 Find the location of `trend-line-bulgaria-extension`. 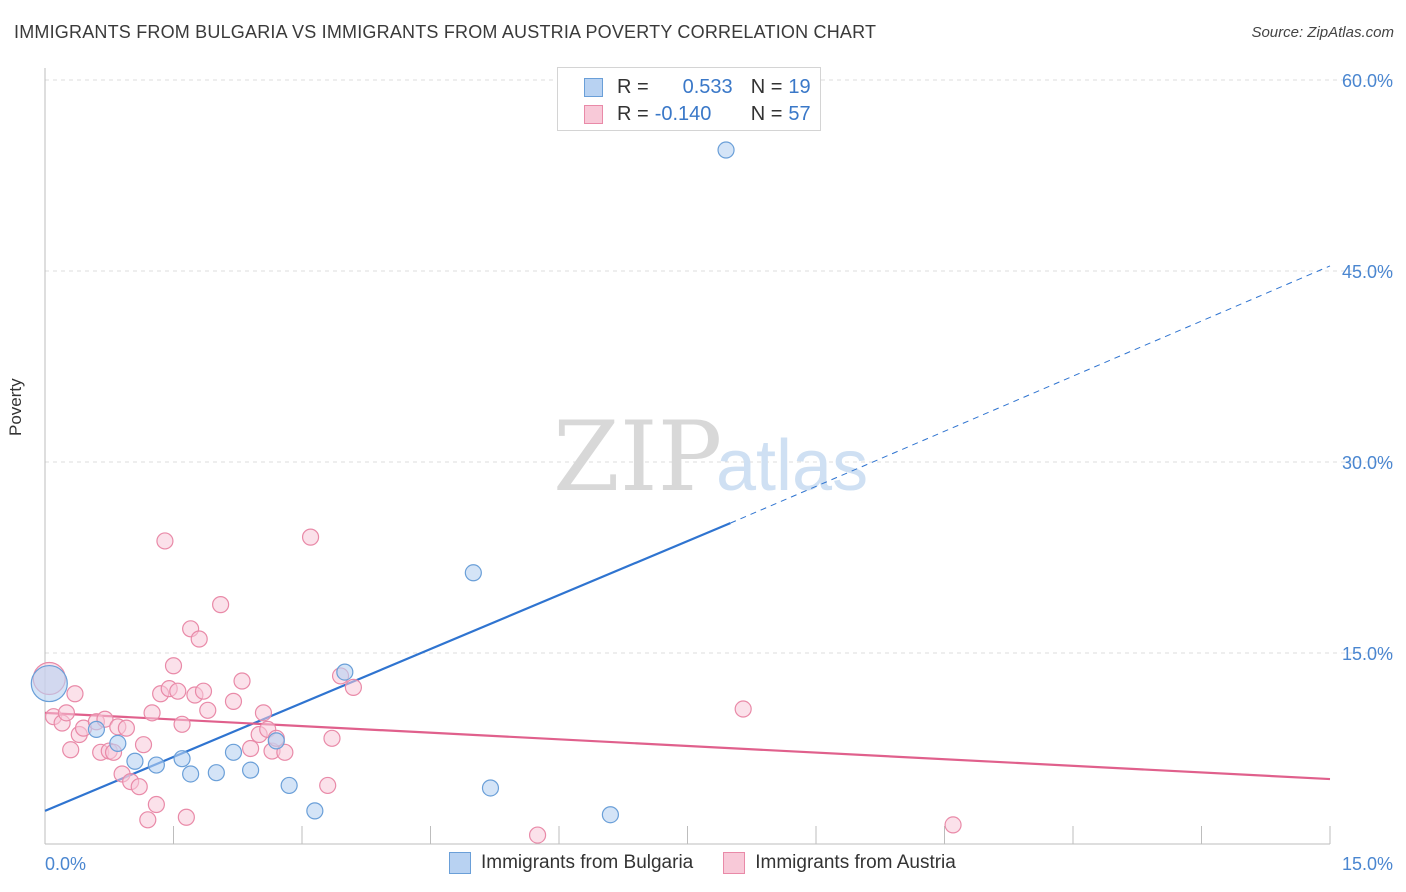

trend-line-bulgaria-extension is located at coordinates (1030, 394).